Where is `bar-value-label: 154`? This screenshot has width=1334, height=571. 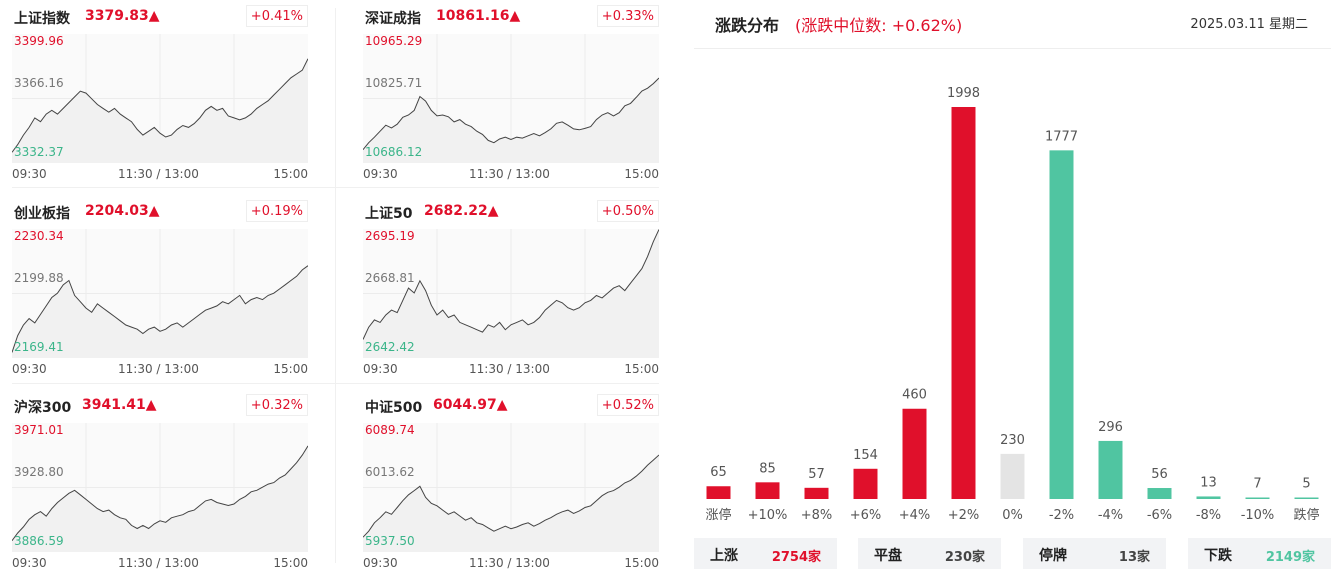 bar-value-label: 154 is located at coordinates (865, 455).